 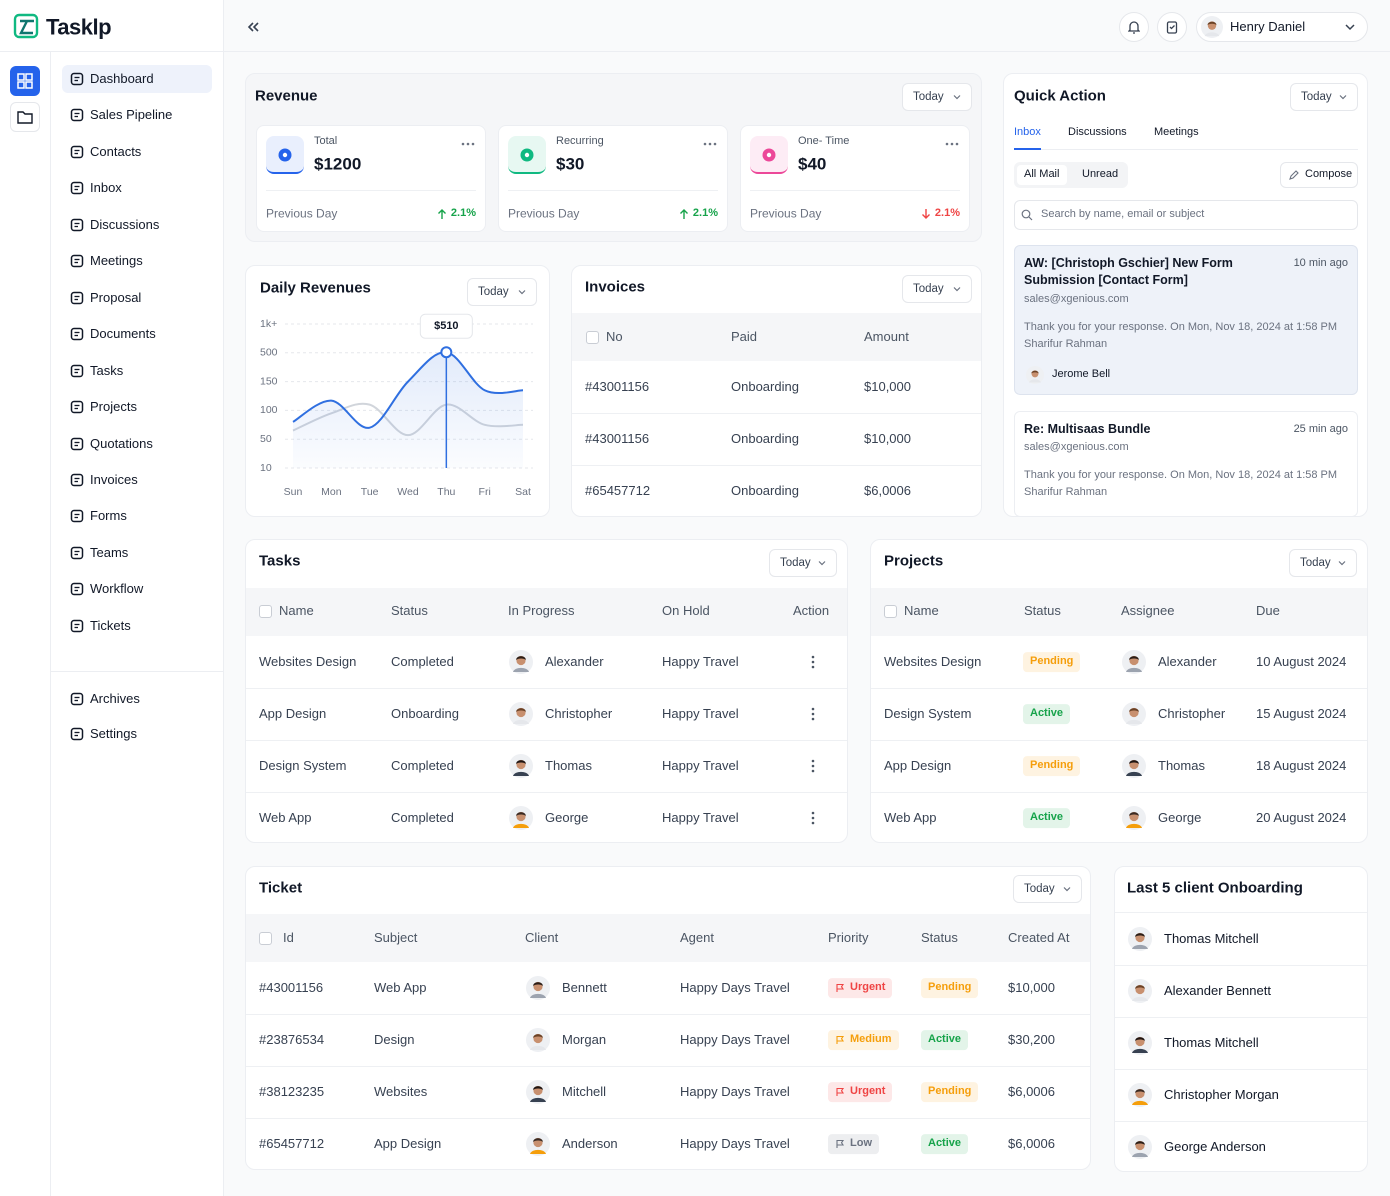 I want to click on cell: Websites Design, so click(x=308, y=661).